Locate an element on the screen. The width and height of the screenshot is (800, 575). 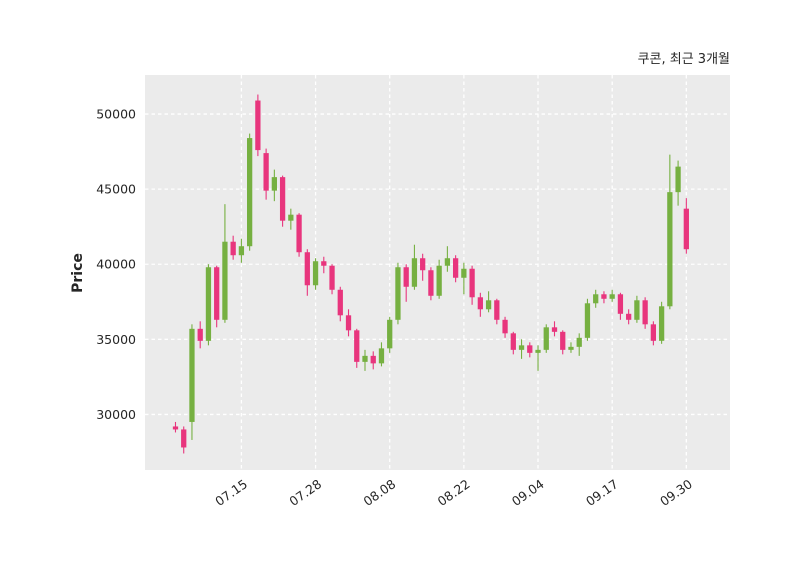
x-tick-label: 09.30 is located at coordinates (676, 492).